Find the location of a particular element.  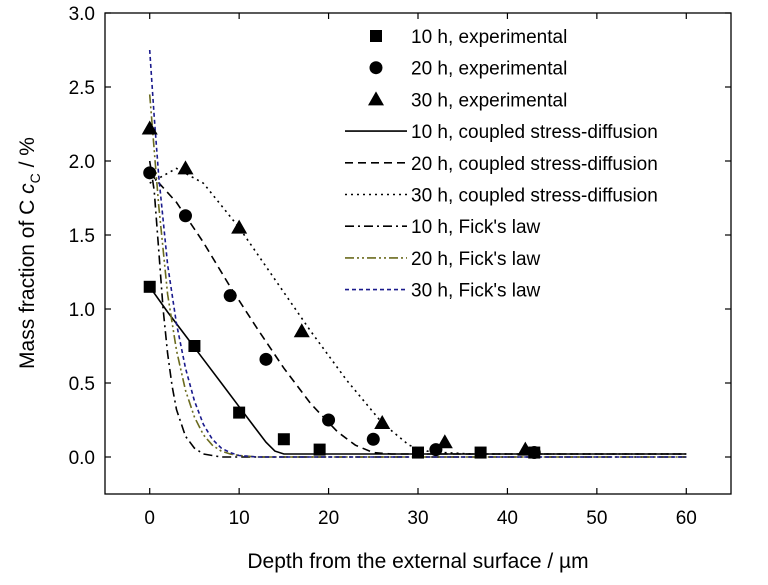

x-tick-label: 0 is located at coordinates (149, 518).